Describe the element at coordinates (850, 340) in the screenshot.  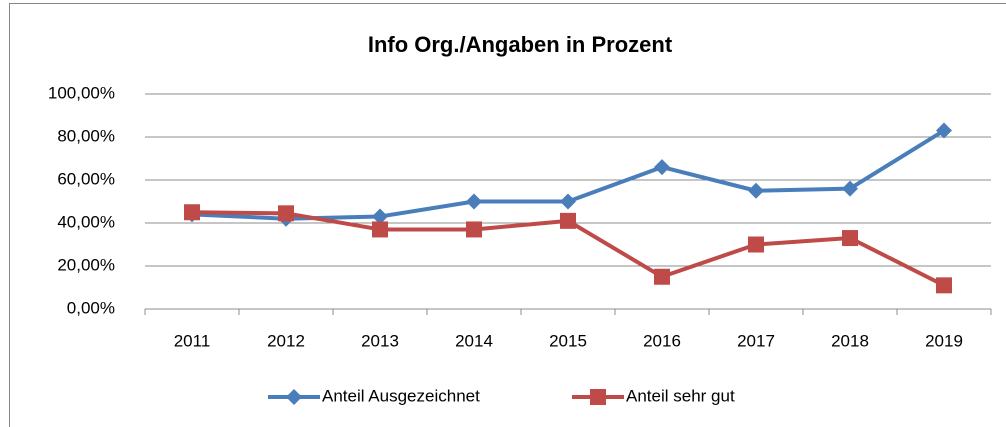
I see `x-tick-label: 2018` at that location.